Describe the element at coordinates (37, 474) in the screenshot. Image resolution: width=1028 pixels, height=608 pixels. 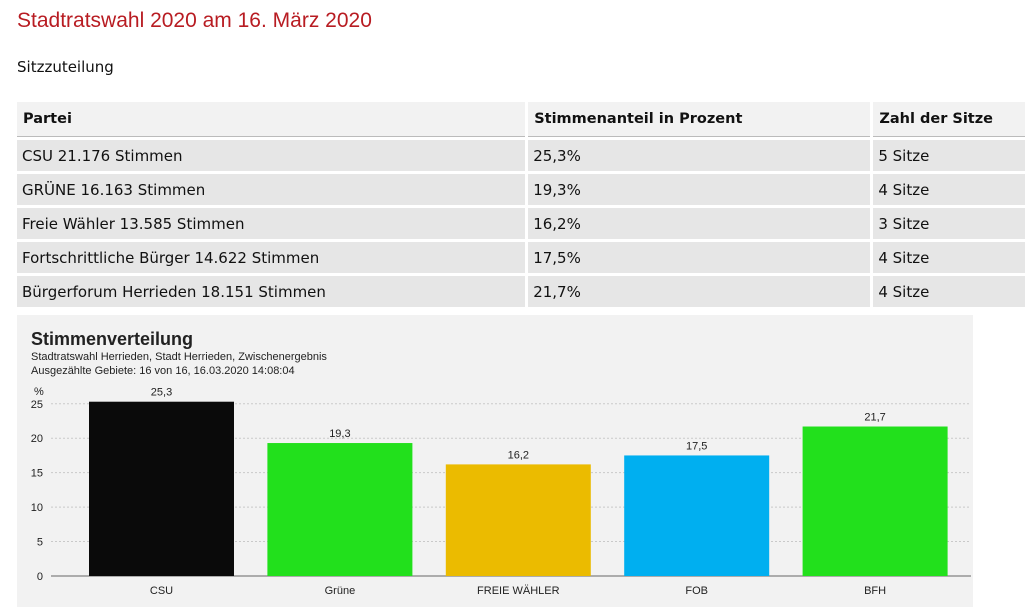
I see `y-tick-label: 15` at that location.